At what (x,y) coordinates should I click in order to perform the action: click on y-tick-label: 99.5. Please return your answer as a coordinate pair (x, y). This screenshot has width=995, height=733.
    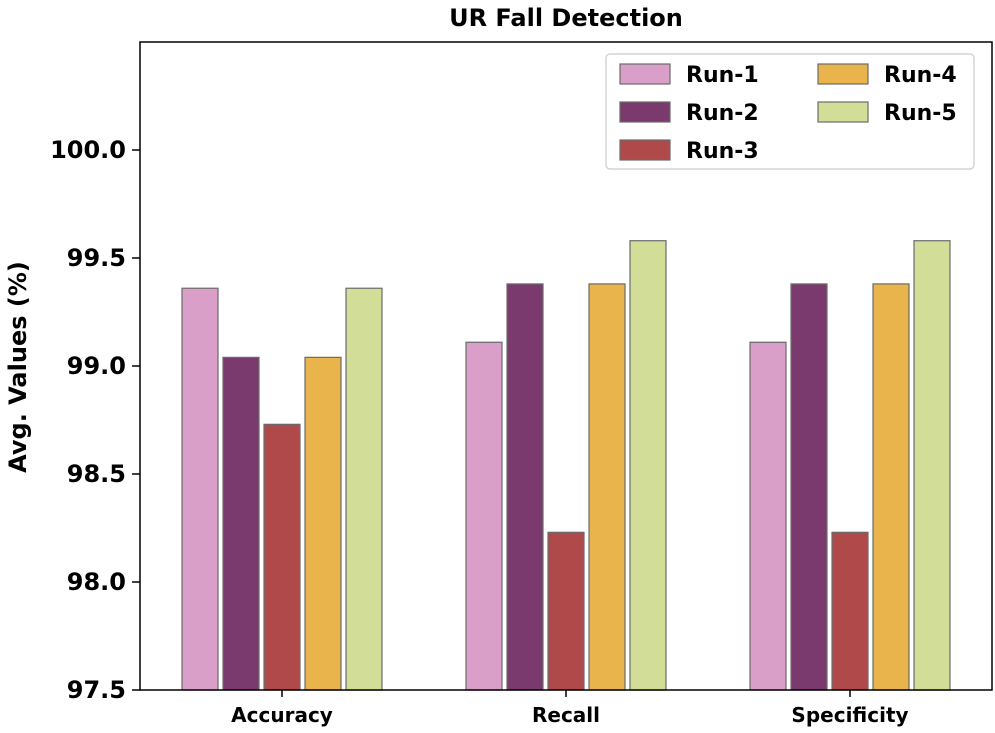
    Looking at the image, I should click on (96, 258).